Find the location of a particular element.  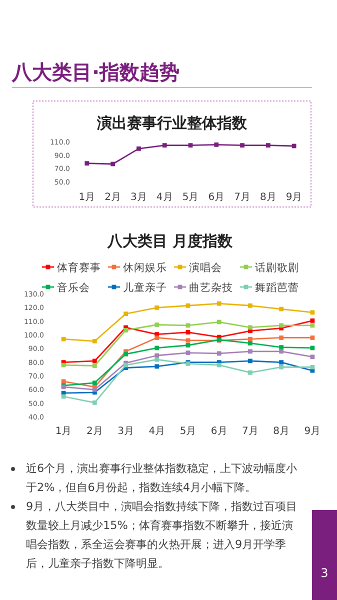

text: 近6个月，演出赛事行业整体指数稳定，上下波动幅度小于2%，但自6月份起，指数连续4月小幅下降。 is located at coordinates (162, 478).